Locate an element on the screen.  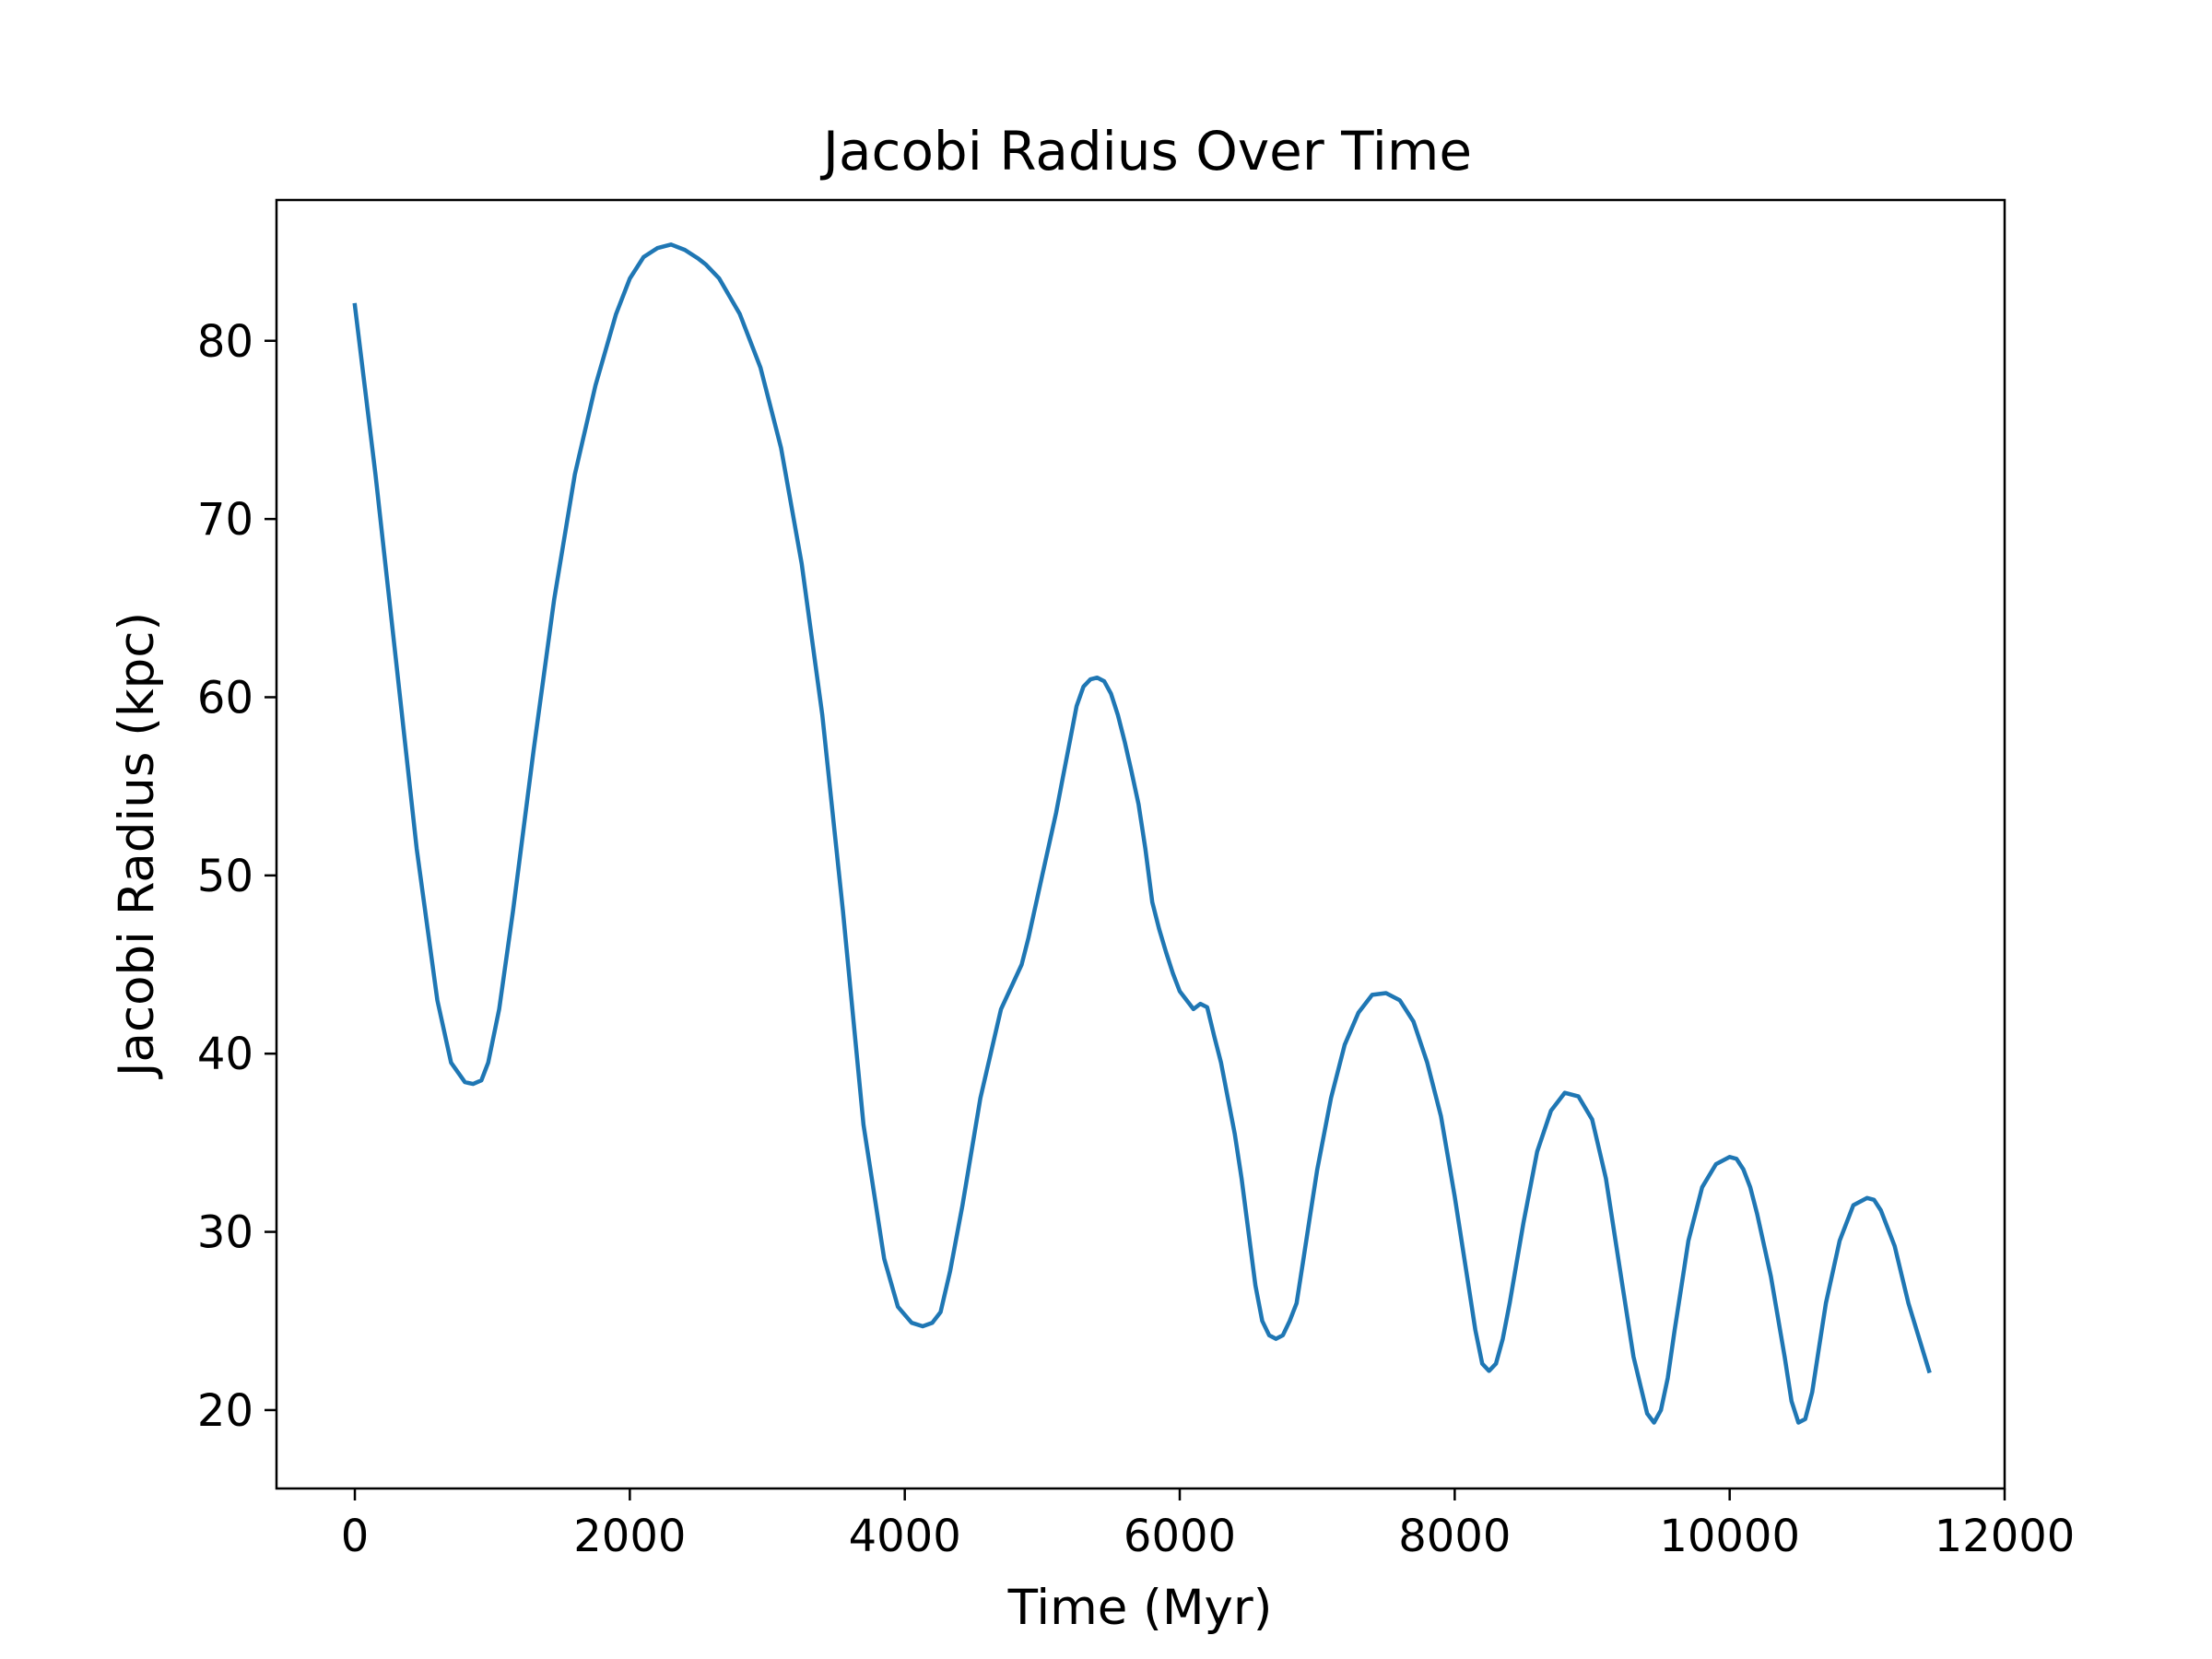
y-tick-label: 50 is located at coordinates (225, 876).